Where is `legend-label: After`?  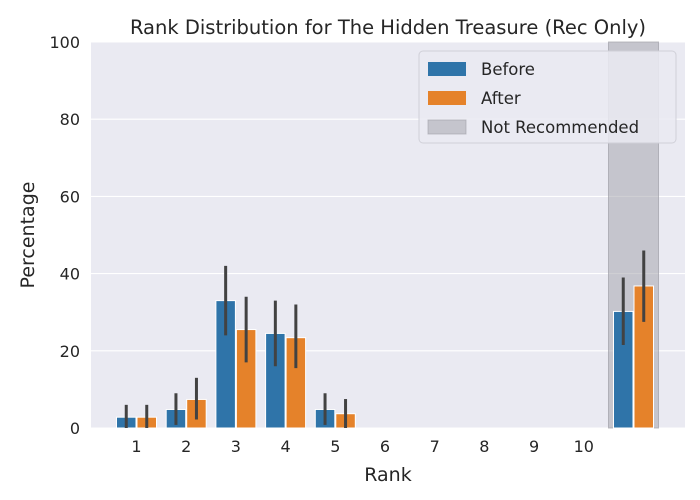
legend-label: After is located at coordinates (501, 98).